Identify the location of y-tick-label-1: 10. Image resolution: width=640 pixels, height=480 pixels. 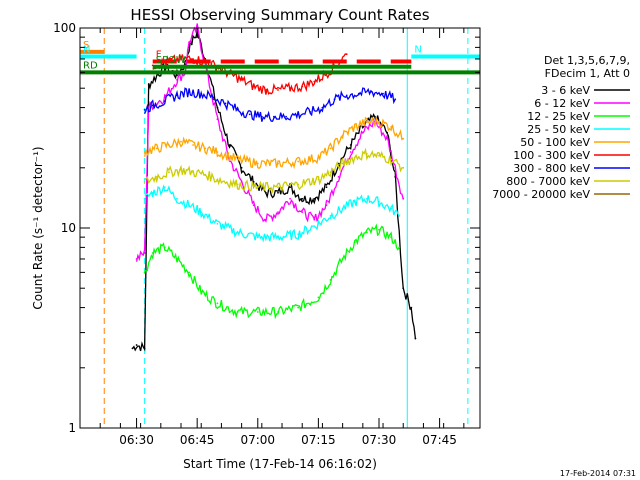
(68, 228).